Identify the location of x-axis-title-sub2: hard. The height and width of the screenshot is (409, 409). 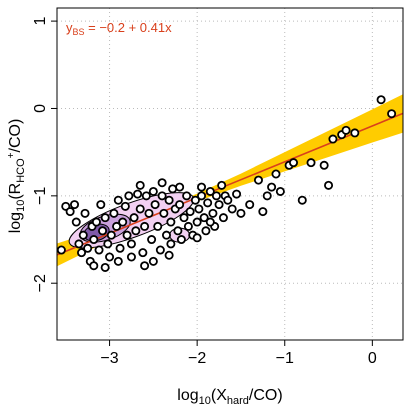
(238, 401).